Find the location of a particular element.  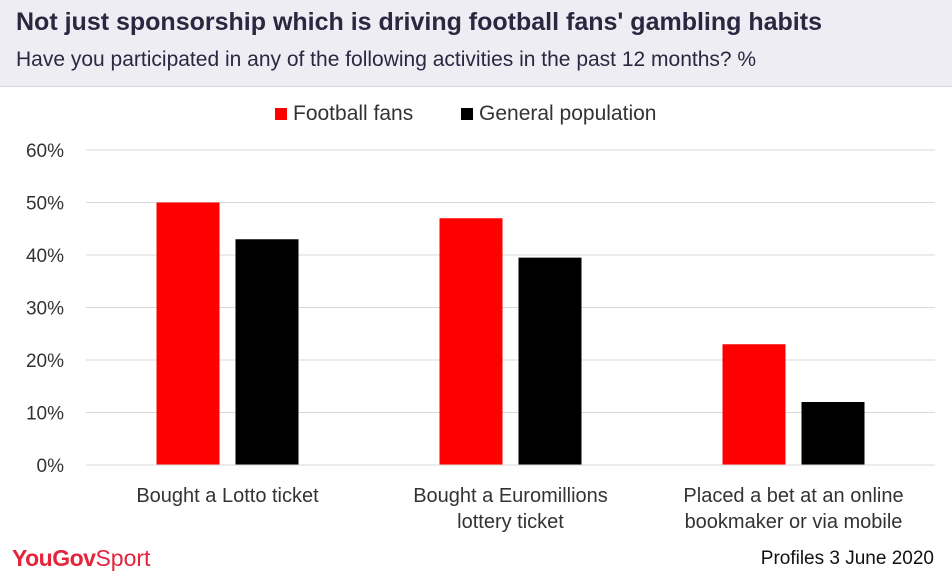

yougov-sport-logo: YouGovSport is located at coordinates (81, 558).